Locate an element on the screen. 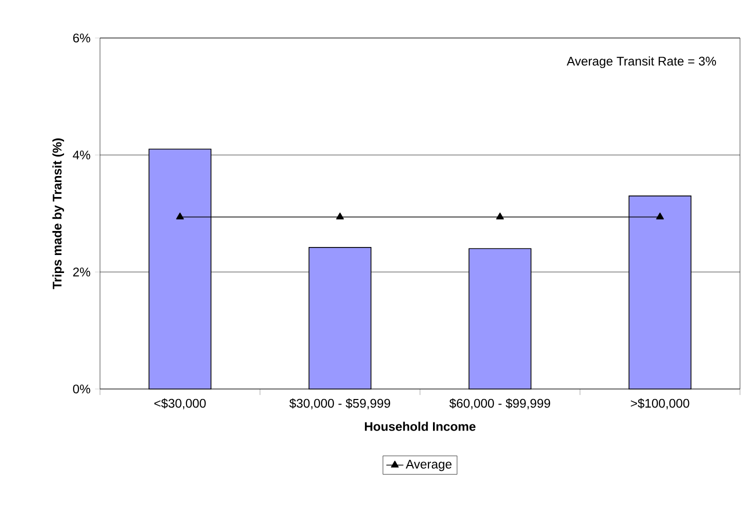  legend-label: Average is located at coordinates (429, 466).